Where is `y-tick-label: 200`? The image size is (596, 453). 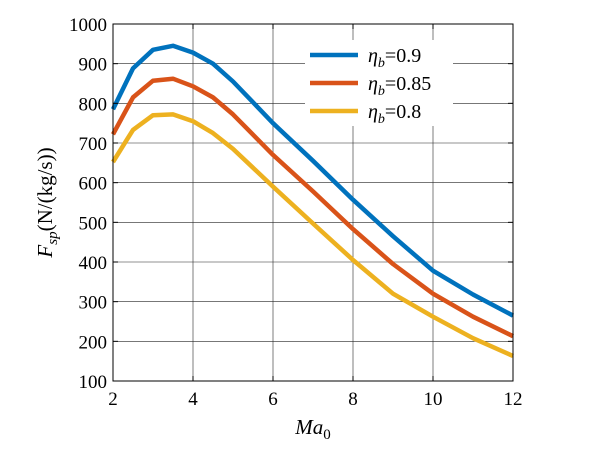
y-tick-label: 200 is located at coordinates (93, 342).